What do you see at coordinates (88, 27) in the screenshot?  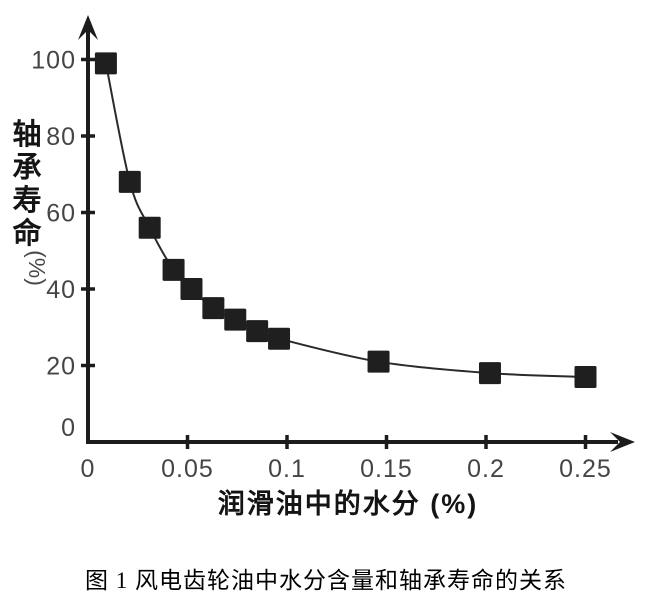 I see `y-axis-arrow-icon` at bounding box center [88, 27].